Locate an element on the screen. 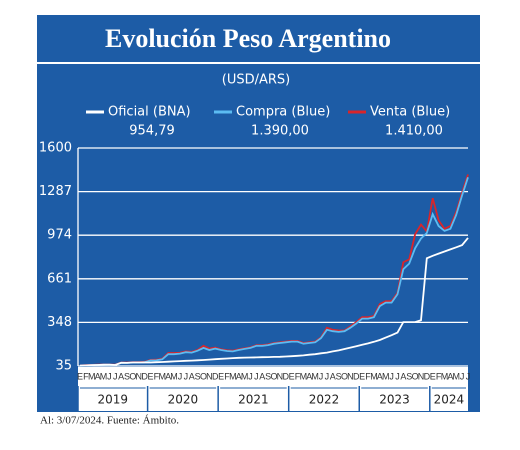 The height and width of the screenshot is (450, 520). year-label: 2020 is located at coordinates (183, 400).